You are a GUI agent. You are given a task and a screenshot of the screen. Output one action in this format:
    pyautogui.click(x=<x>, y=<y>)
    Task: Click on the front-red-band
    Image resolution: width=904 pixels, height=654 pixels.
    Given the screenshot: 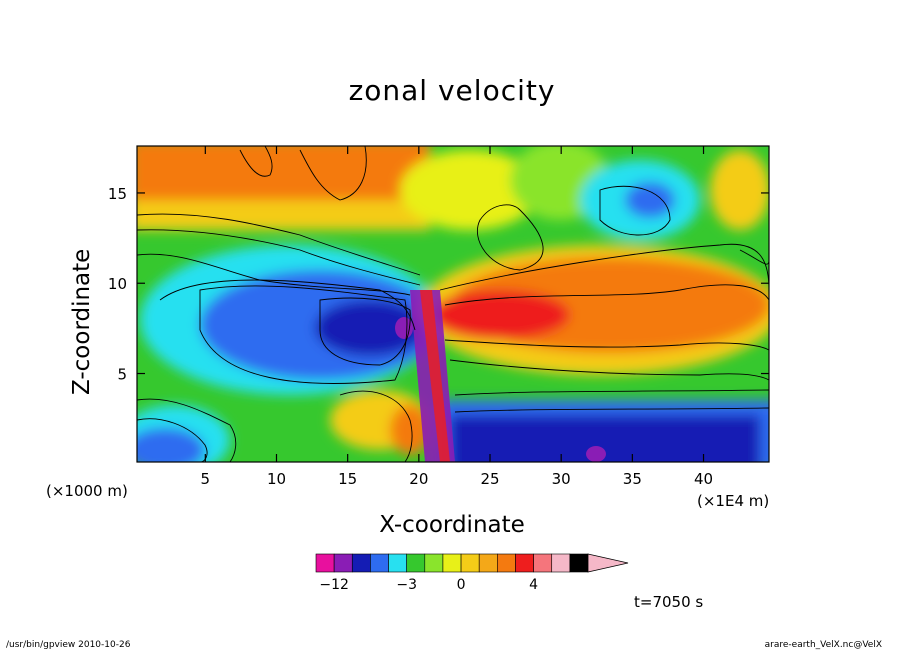 What is the action you would take?
    pyautogui.click(x=435, y=376)
    